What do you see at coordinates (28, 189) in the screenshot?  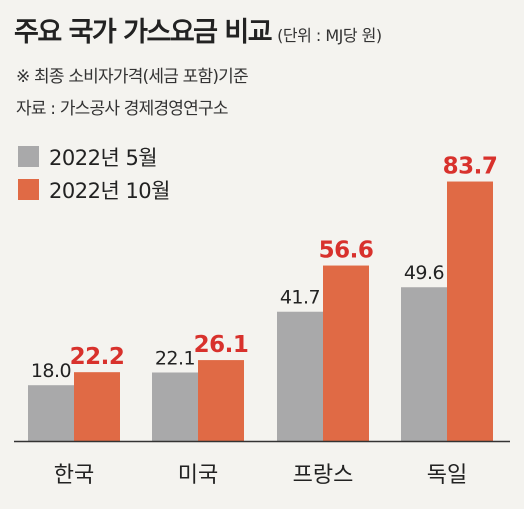 I see `legend-swatch-oct` at bounding box center [28, 189].